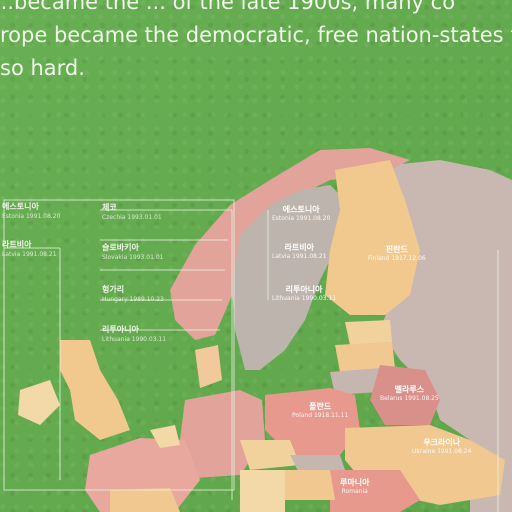 This screenshot has height=512, width=512. What do you see at coordinates (132, 217) in the screenshot?
I see `legend-sub: Czechia 1993.01.01` at bounding box center [132, 217].